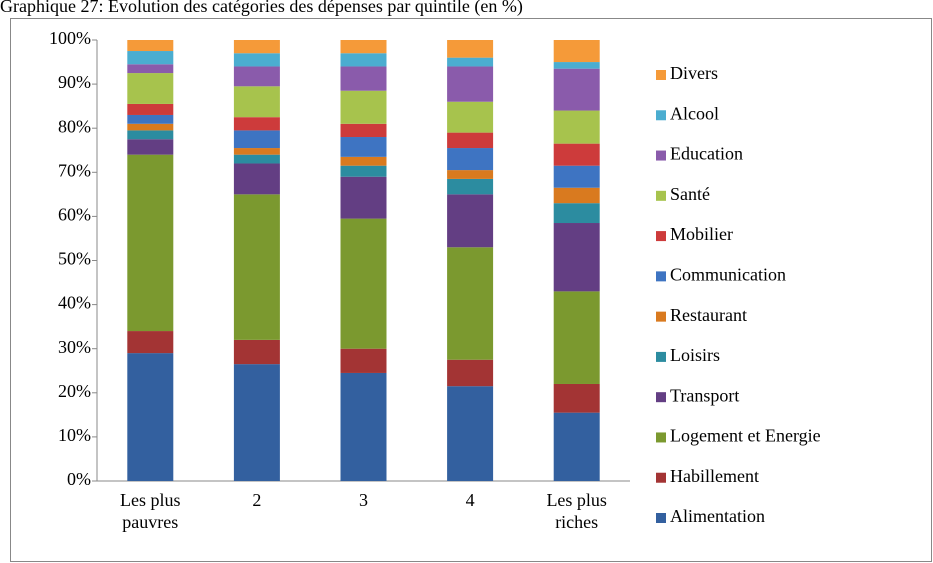  What do you see at coordinates (470, 500) in the screenshot?
I see `x-tick-label: 4` at bounding box center [470, 500].